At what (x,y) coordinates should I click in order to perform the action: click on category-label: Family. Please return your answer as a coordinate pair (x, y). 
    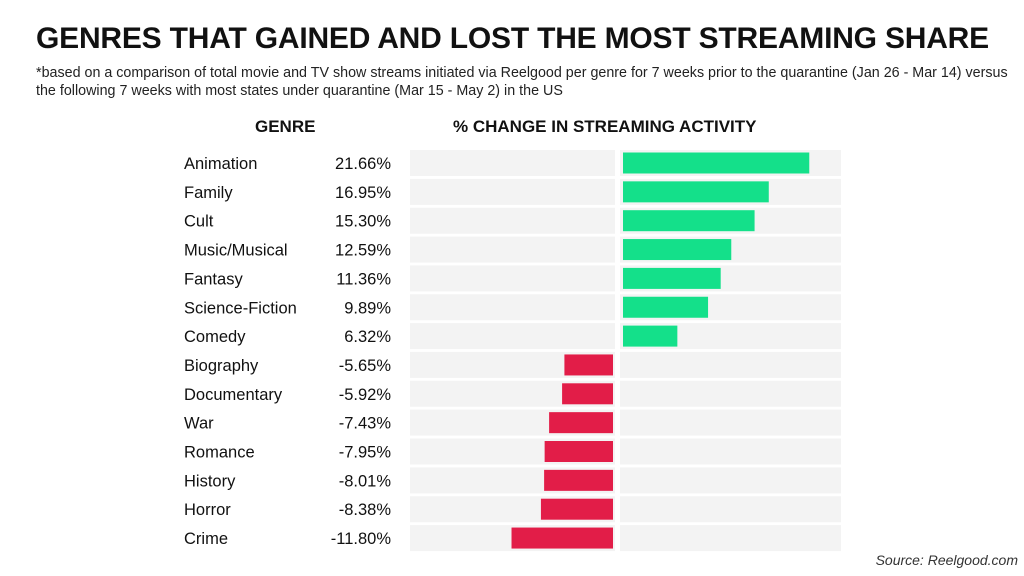
    Looking at the image, I should click on (208, 193).